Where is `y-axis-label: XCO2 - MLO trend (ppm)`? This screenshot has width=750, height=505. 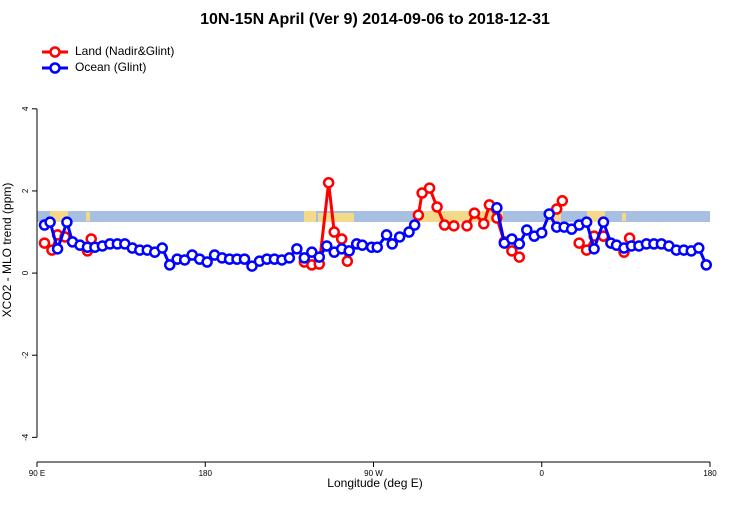 y-axis-label: XCO2 - MLO trend (ppm) is located at coordinates (7, 250).